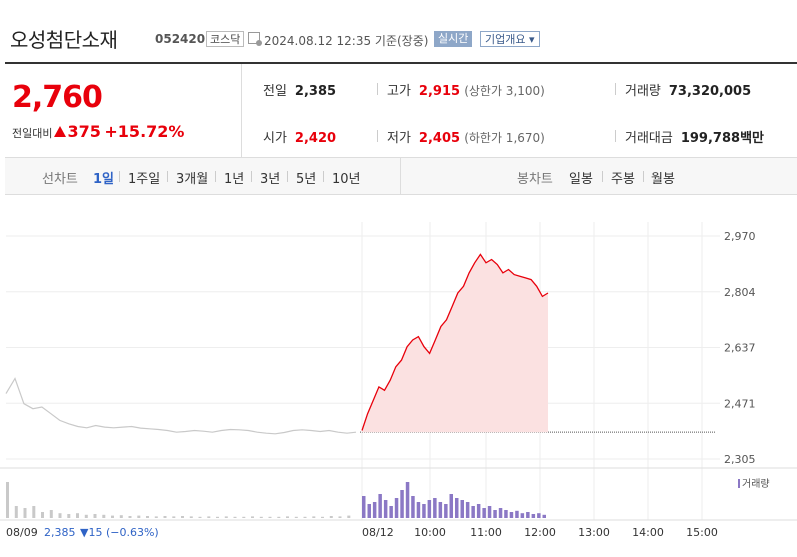 This screenshot has height=557, width=797. Describe the element at coordinates (756, 484) in the screenshot. I see `volume-legend: 거래량` at that location.